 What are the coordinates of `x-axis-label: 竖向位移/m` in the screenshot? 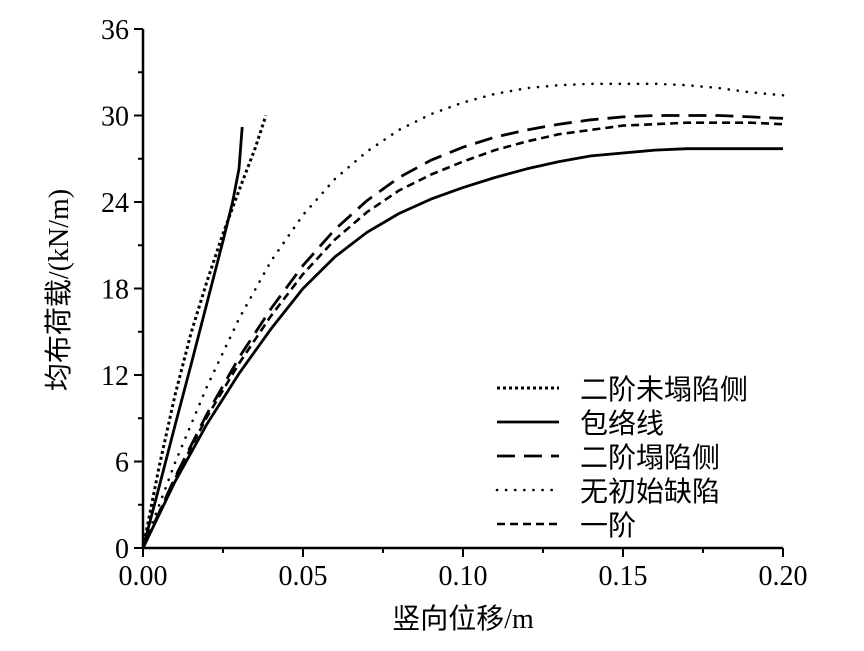 It's located at (463, 619).